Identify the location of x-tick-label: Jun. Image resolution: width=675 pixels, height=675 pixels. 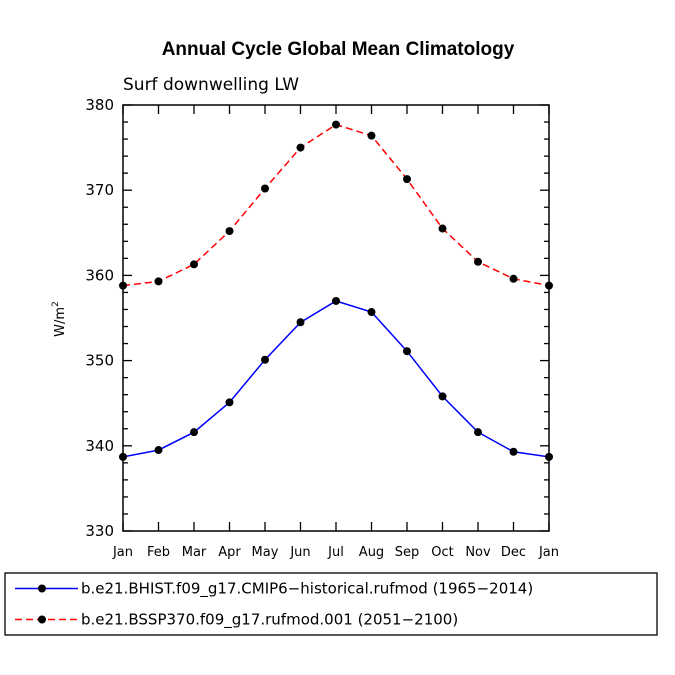
(299, 552).